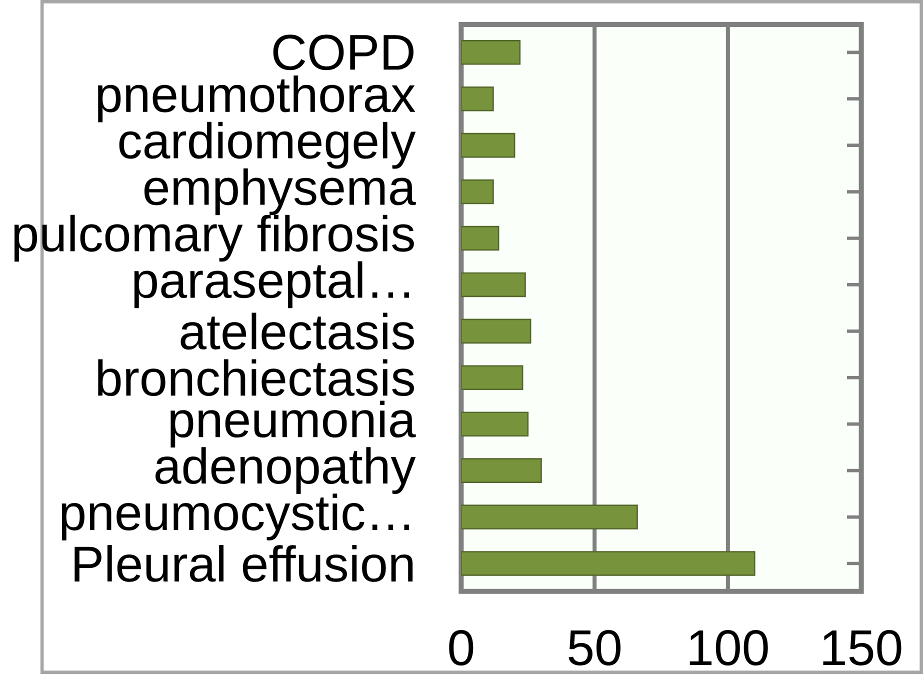  I want to click on y-tick-label: cardiomegely, so click(267, 145).